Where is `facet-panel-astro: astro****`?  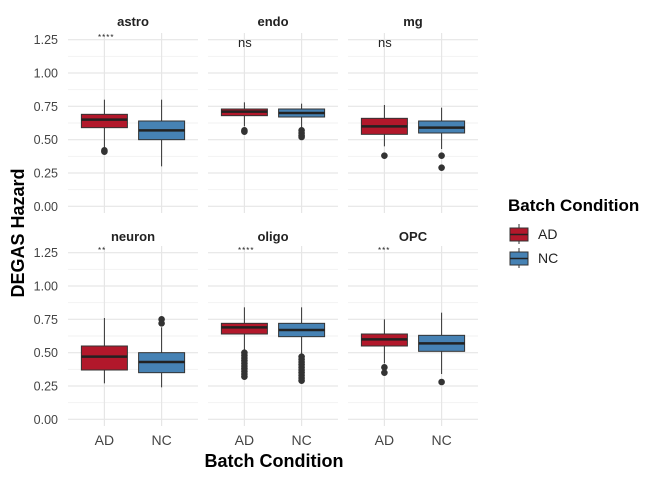
facet-panel-astro: astro**** is located at coordinates (133, 113).